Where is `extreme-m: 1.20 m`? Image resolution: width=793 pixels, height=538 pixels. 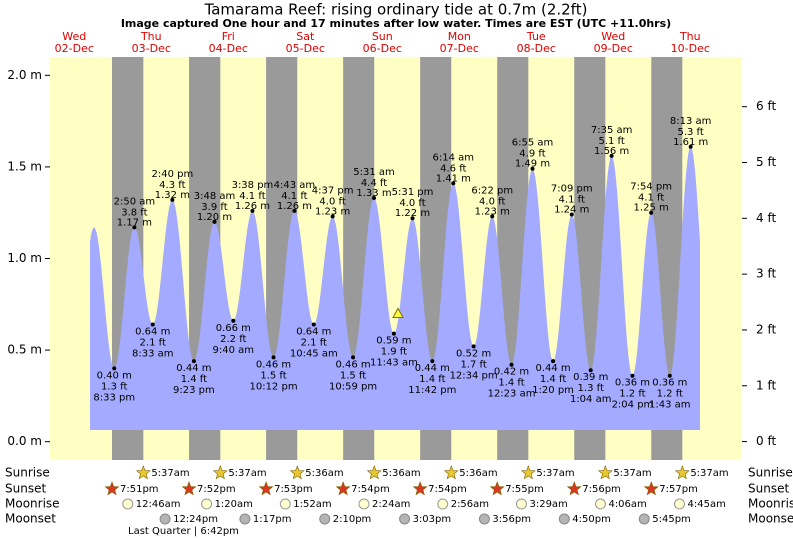
extreme-m: 1.20 m is located at coordinates (214, 217).